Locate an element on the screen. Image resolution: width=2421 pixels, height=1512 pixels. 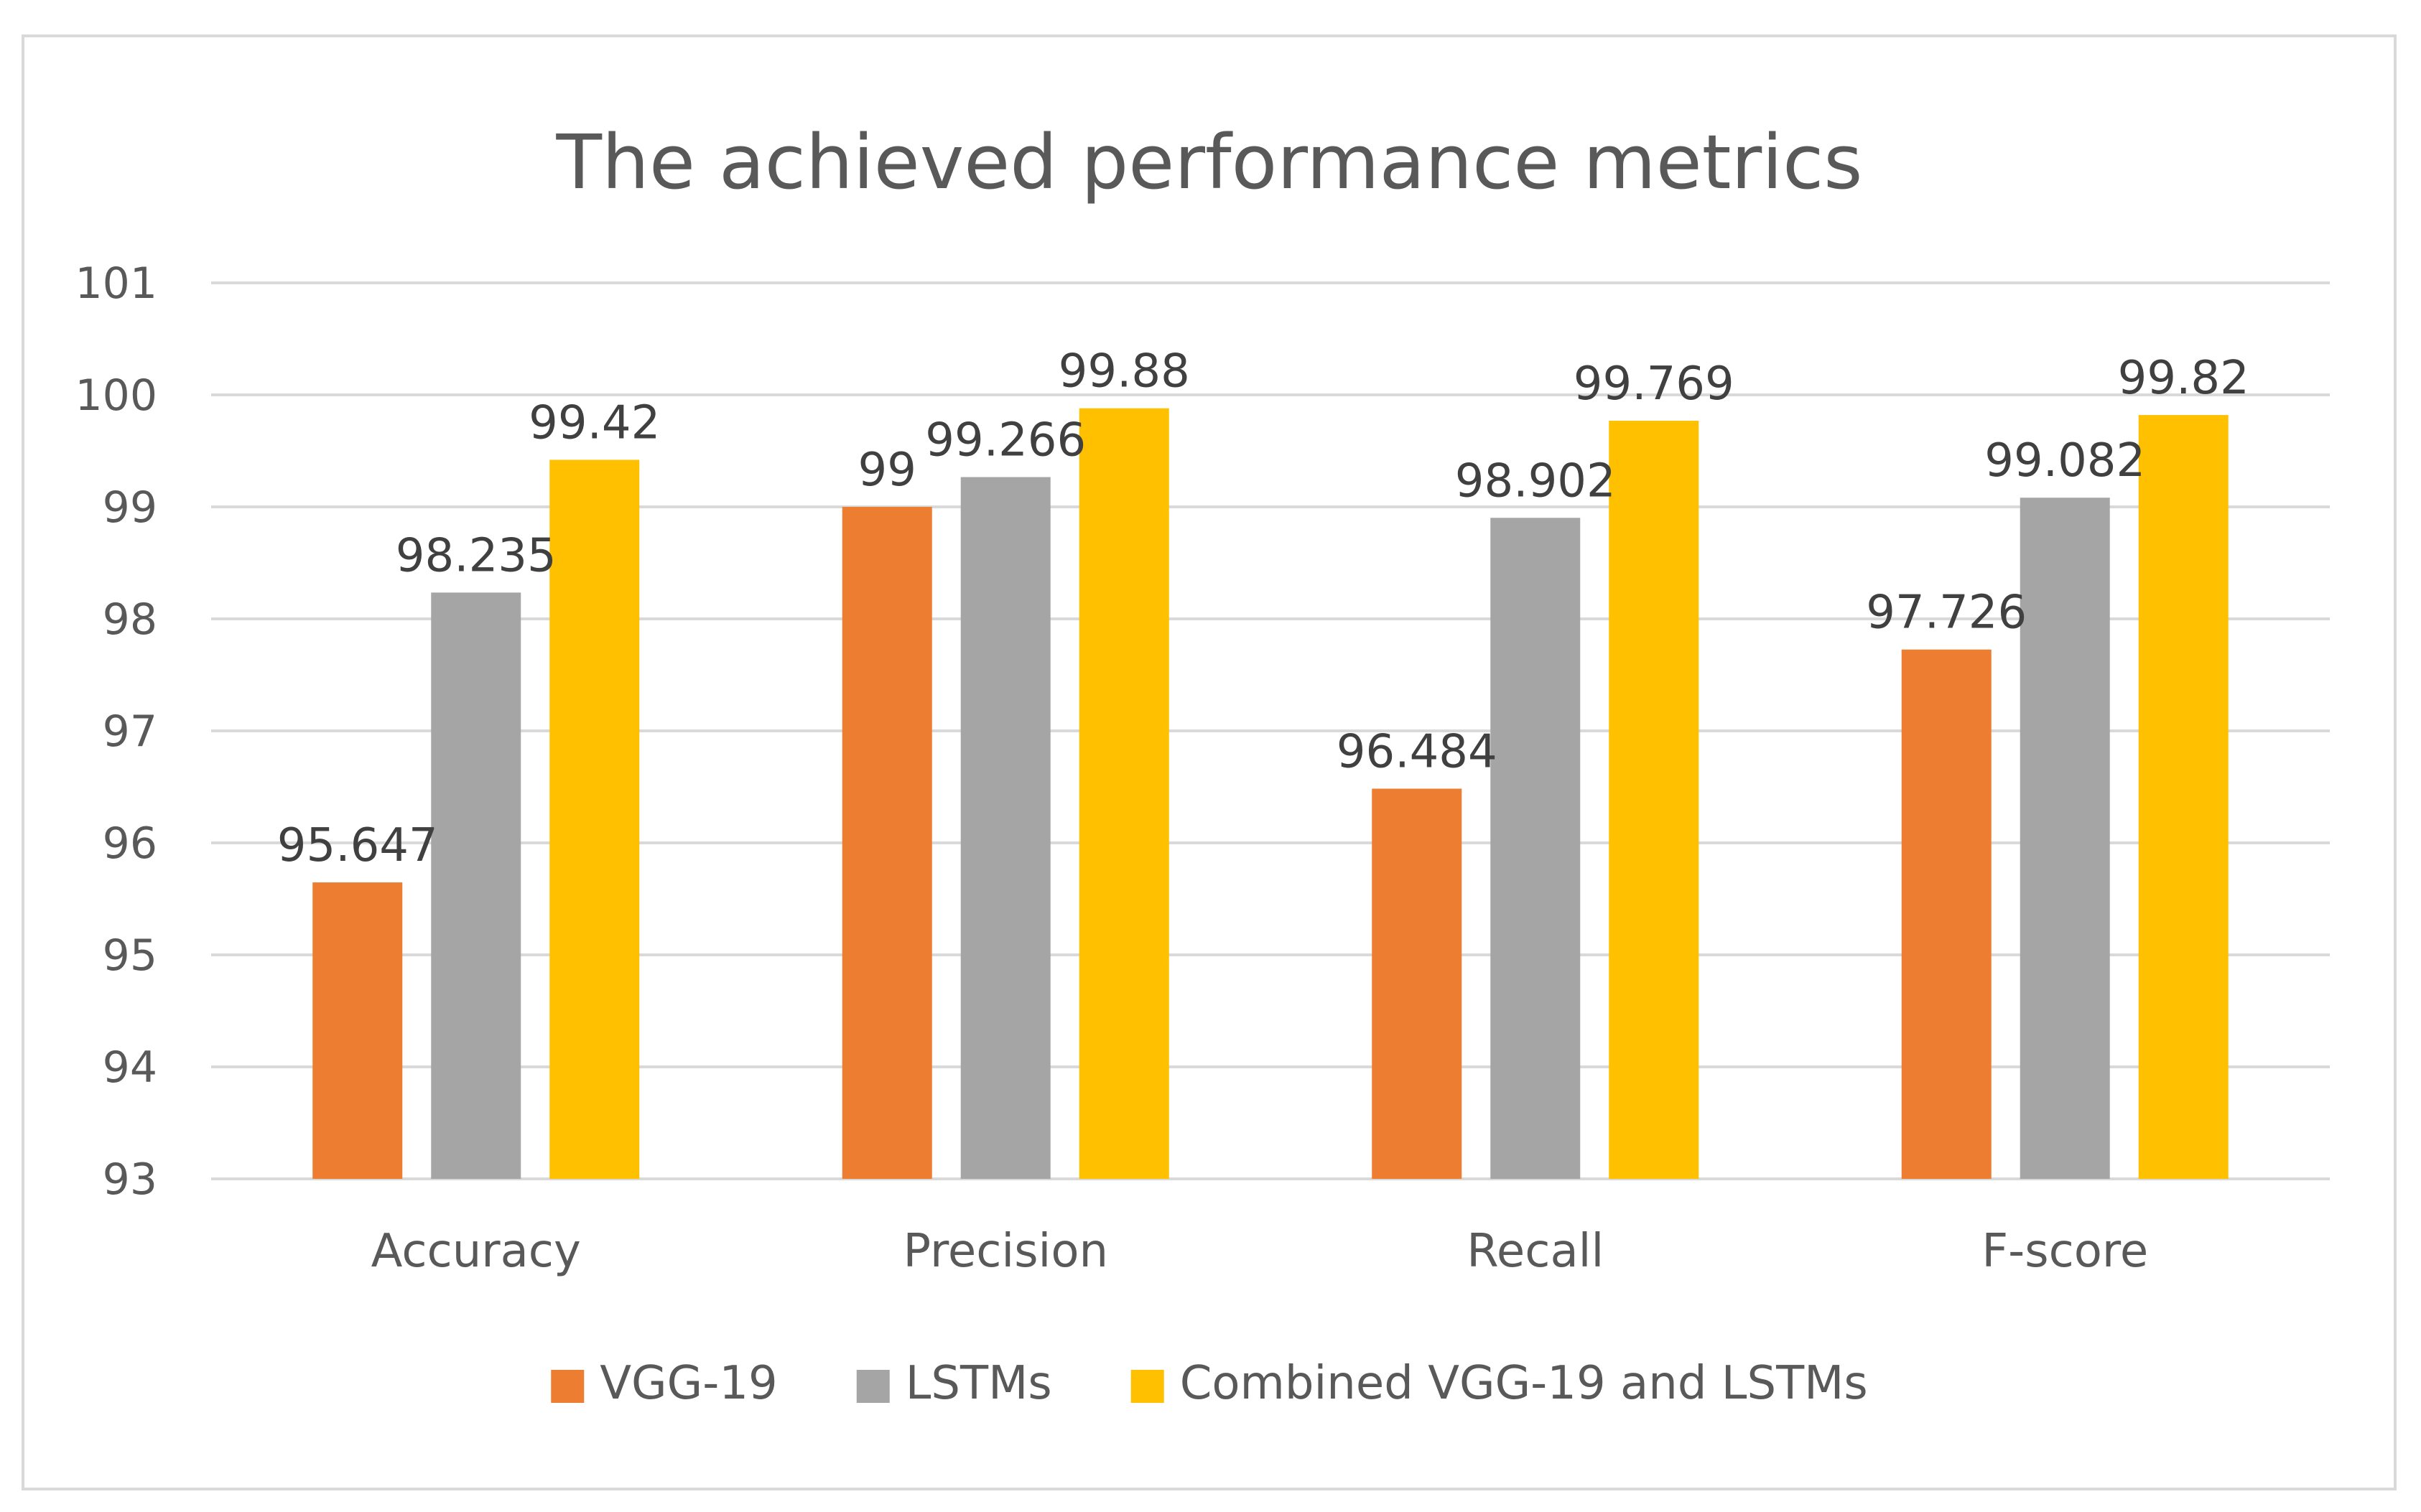
category-label: Recall is located at coordinates (1535, 1251).